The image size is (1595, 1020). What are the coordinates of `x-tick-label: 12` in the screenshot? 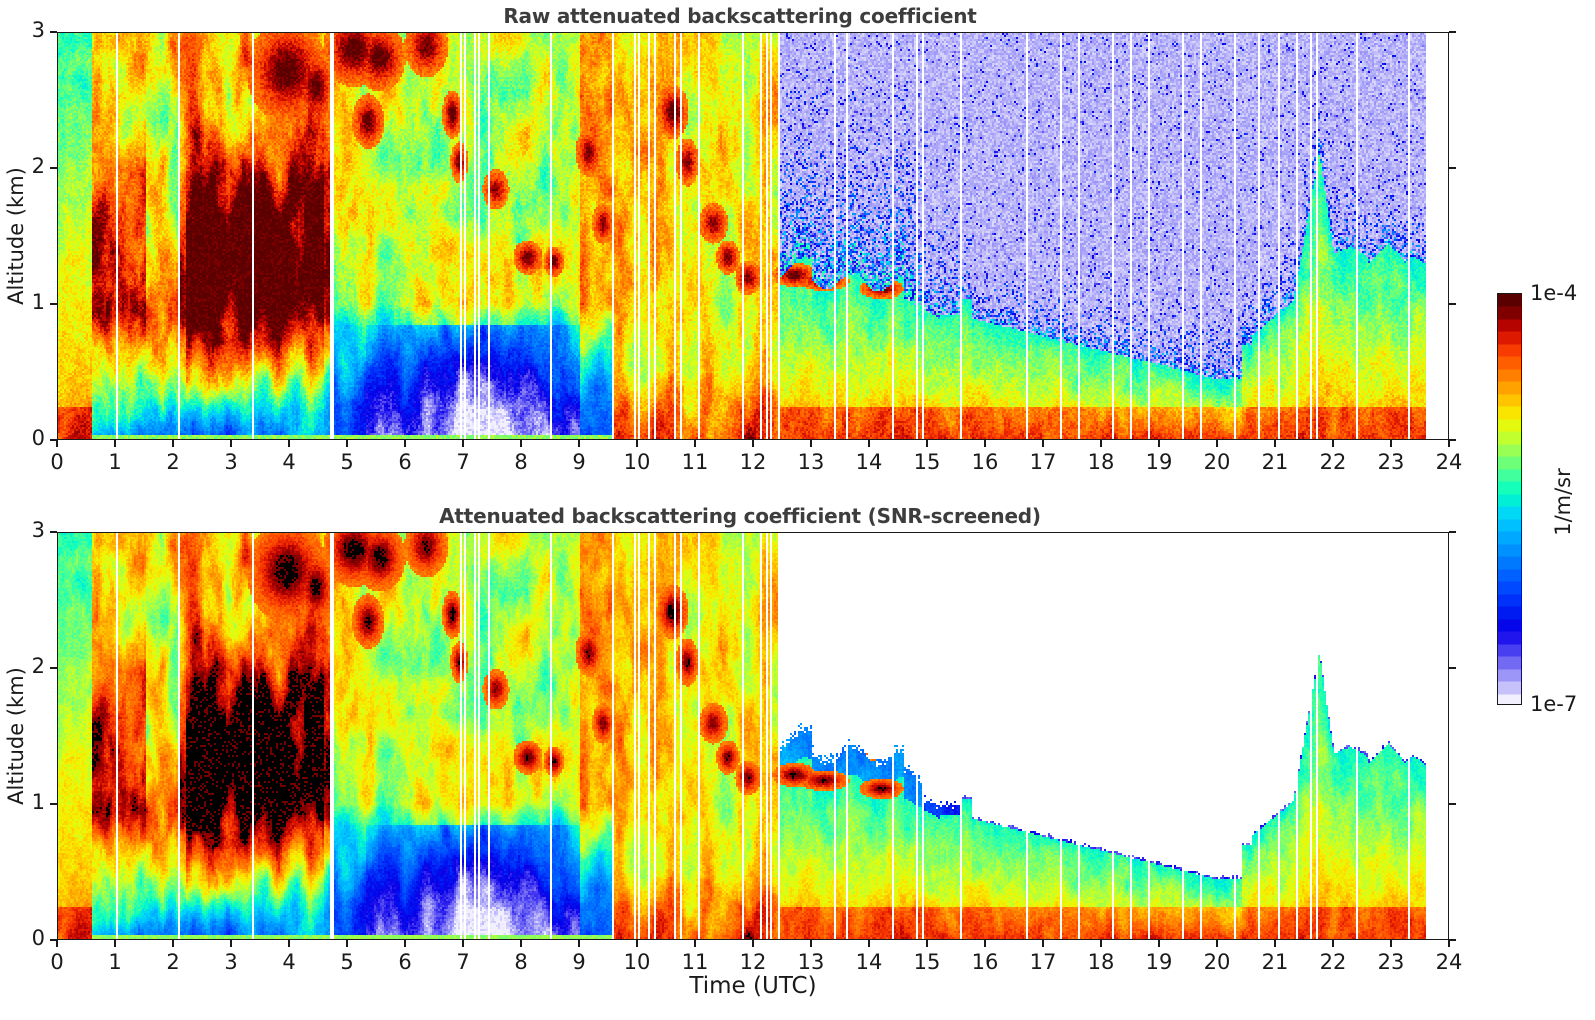 It's located at (753, 462).